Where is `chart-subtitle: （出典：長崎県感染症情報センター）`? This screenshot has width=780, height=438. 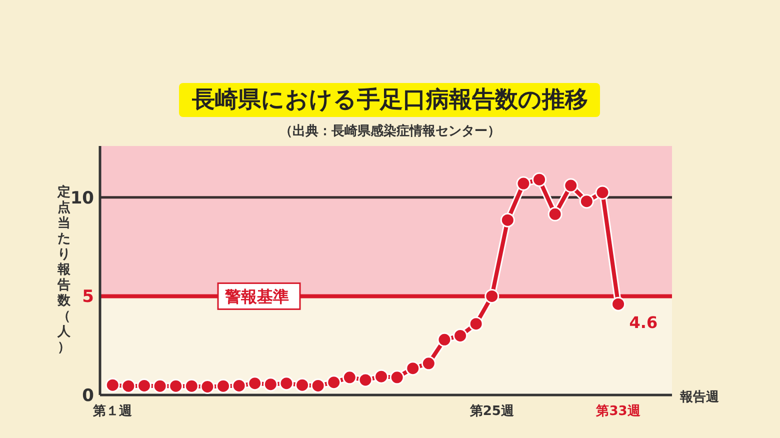
chart-subtitle: （出典：長崎県感染症情報センター） is located at coordinates (390, 131).